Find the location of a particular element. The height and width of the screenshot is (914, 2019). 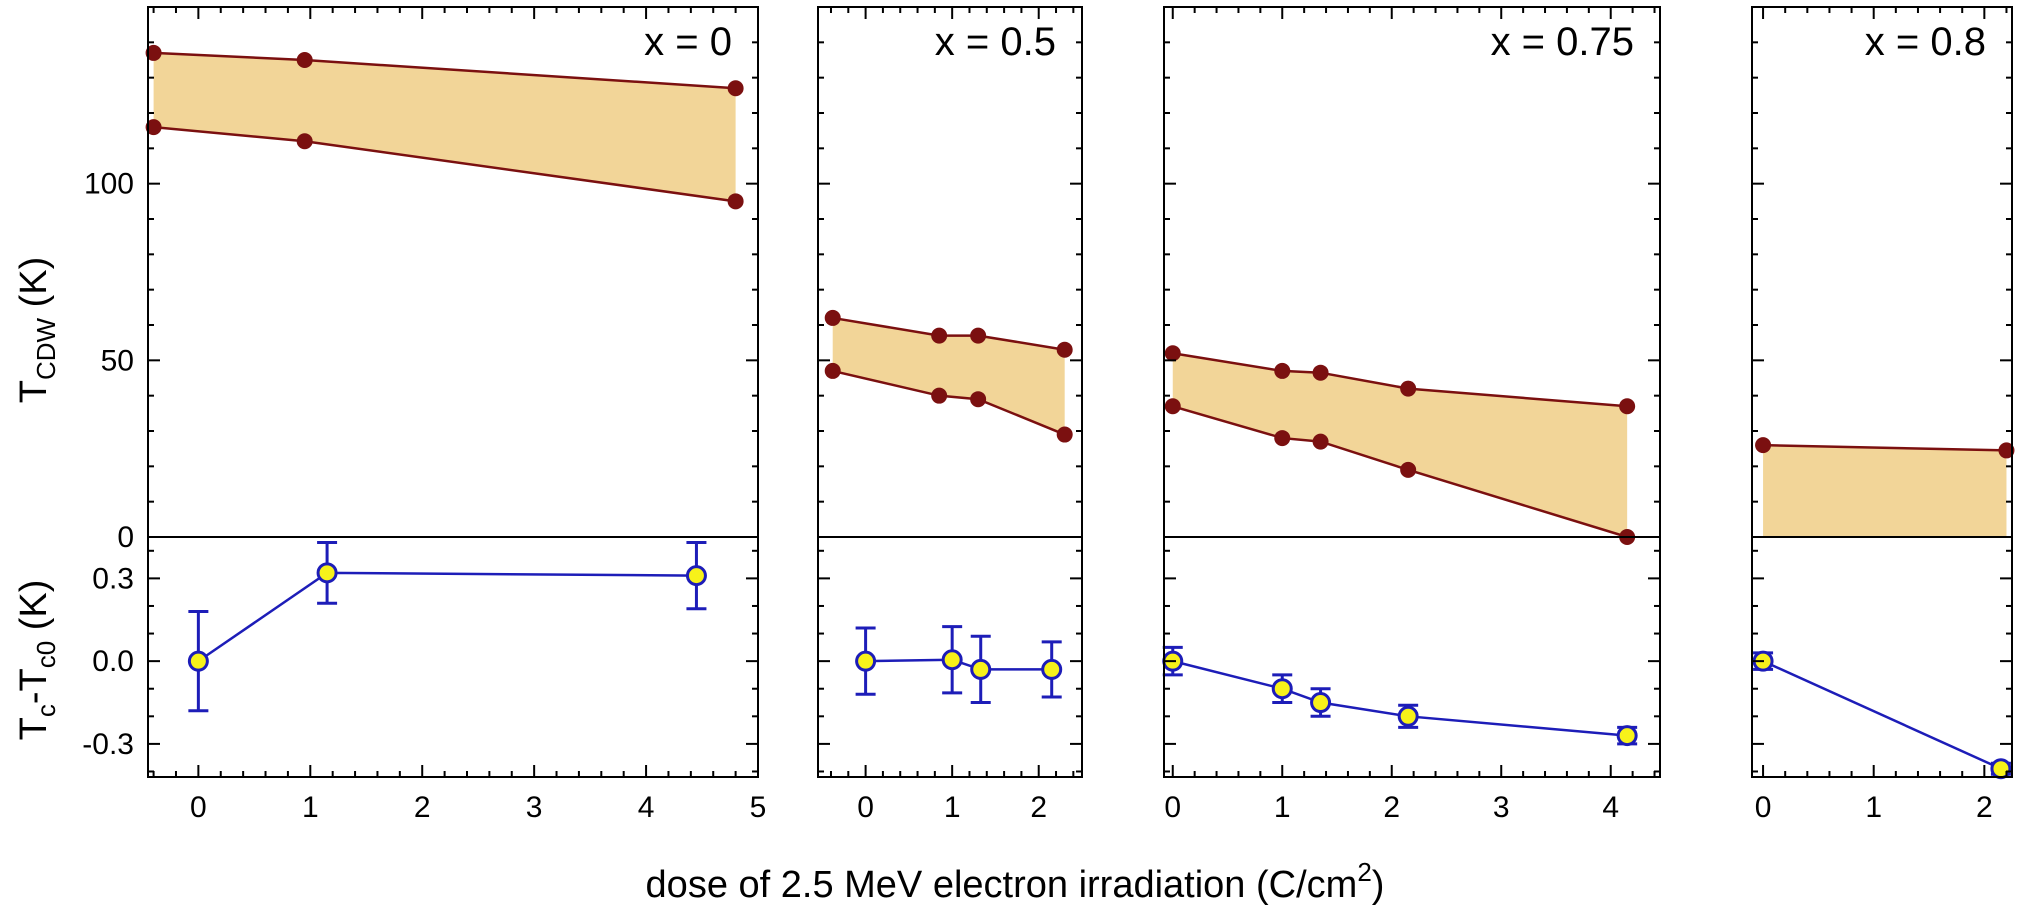

top-y-axis-title-main: T is located at coordinates (34, 391).